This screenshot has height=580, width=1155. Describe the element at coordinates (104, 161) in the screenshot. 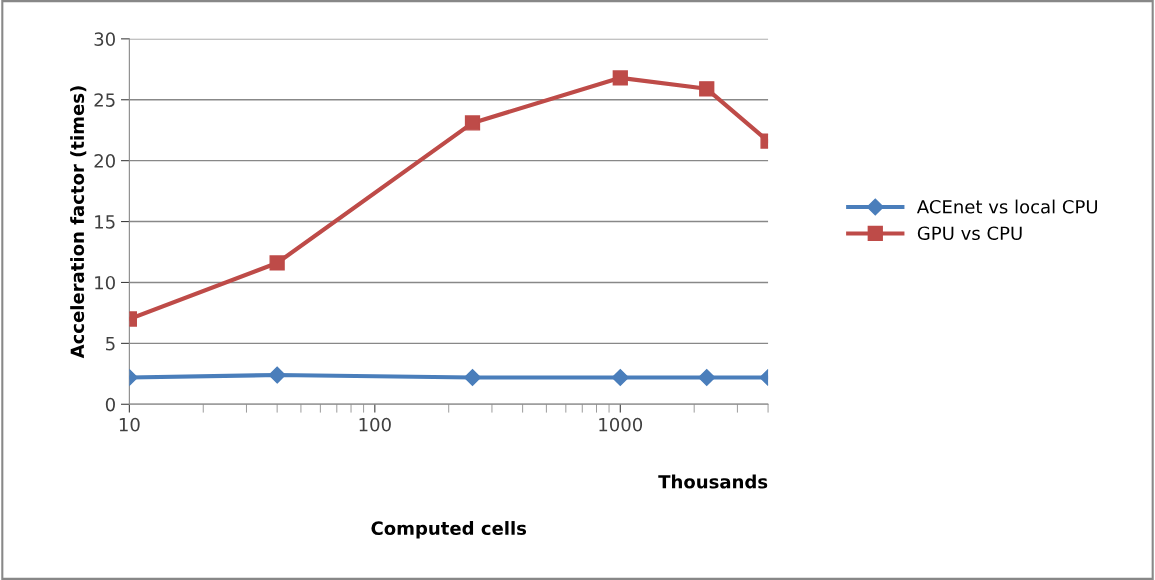

I see `y-tick-label: 20` at that location.